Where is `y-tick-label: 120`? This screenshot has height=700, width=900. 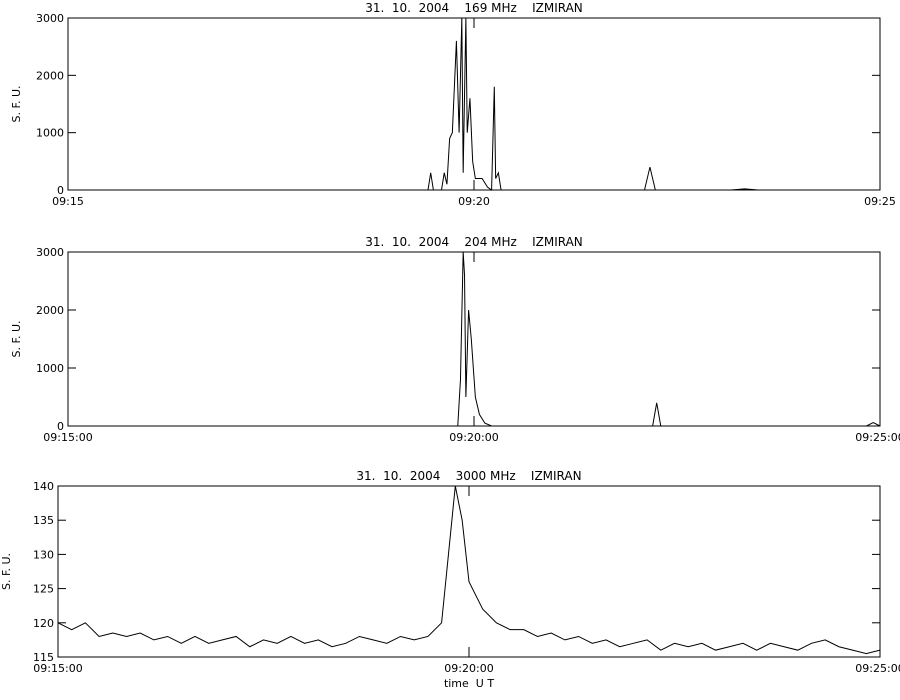 y-tick-label: 120 is located at coordinates (43, 623).